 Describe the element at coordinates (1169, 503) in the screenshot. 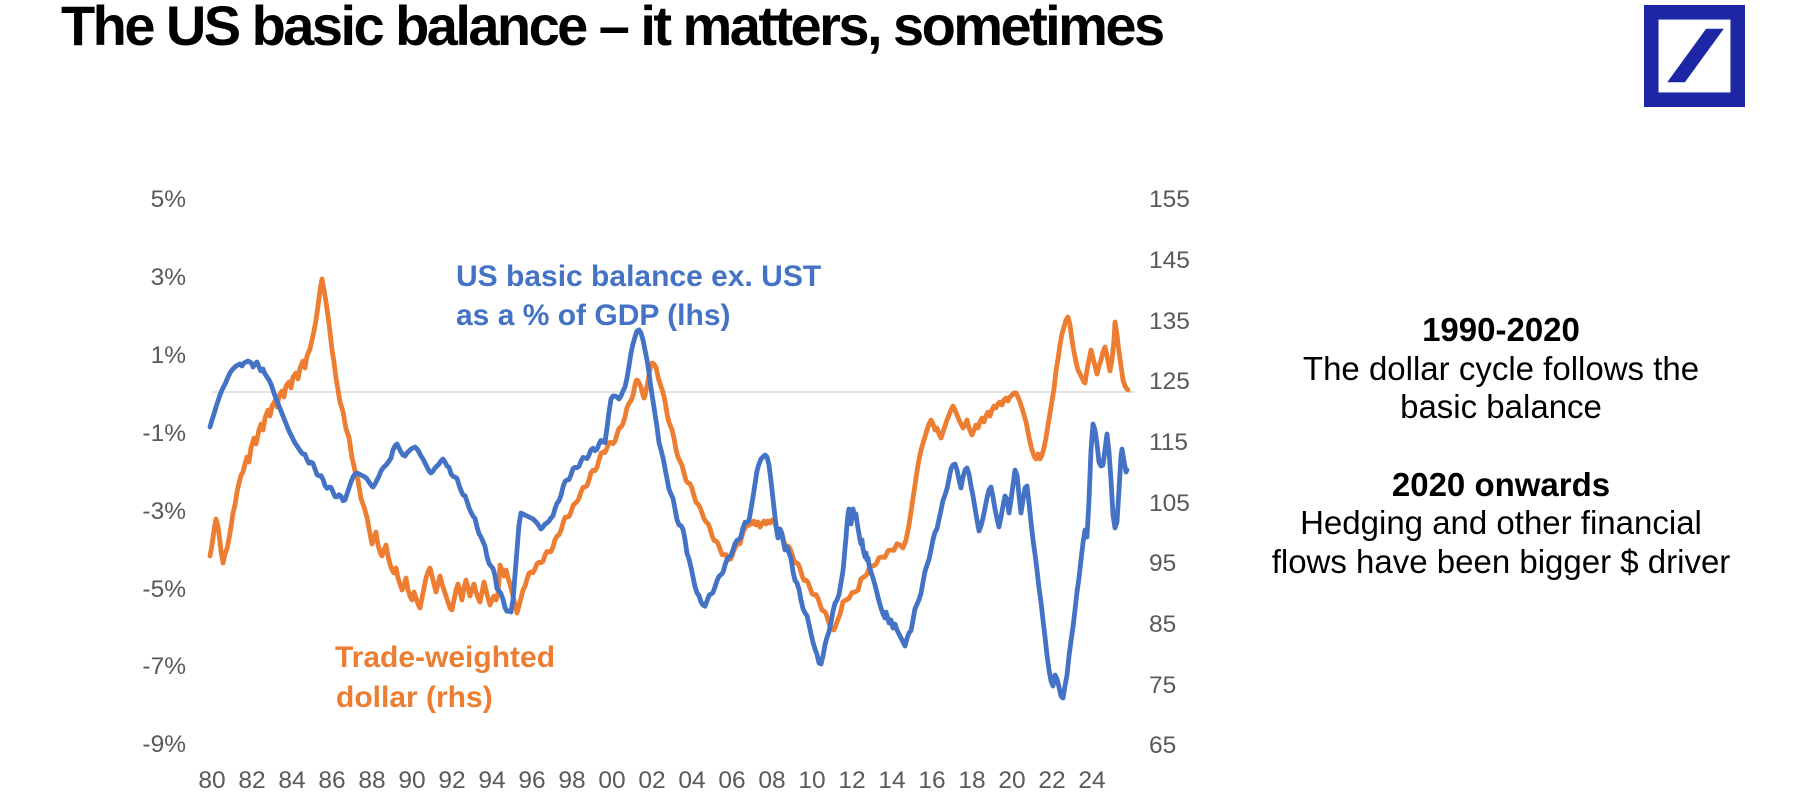

I see `svg-text: 105` at that location.